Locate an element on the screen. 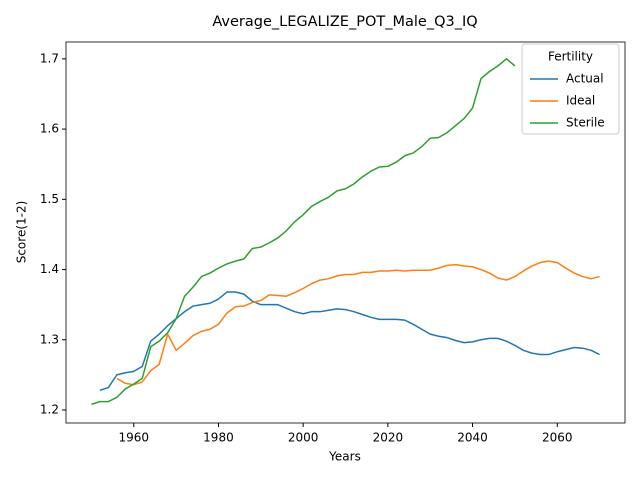 Image resolution: width=640 pixels, height=480 pixels. x-tick-label: 2040 is located at coordinates (472, 438).